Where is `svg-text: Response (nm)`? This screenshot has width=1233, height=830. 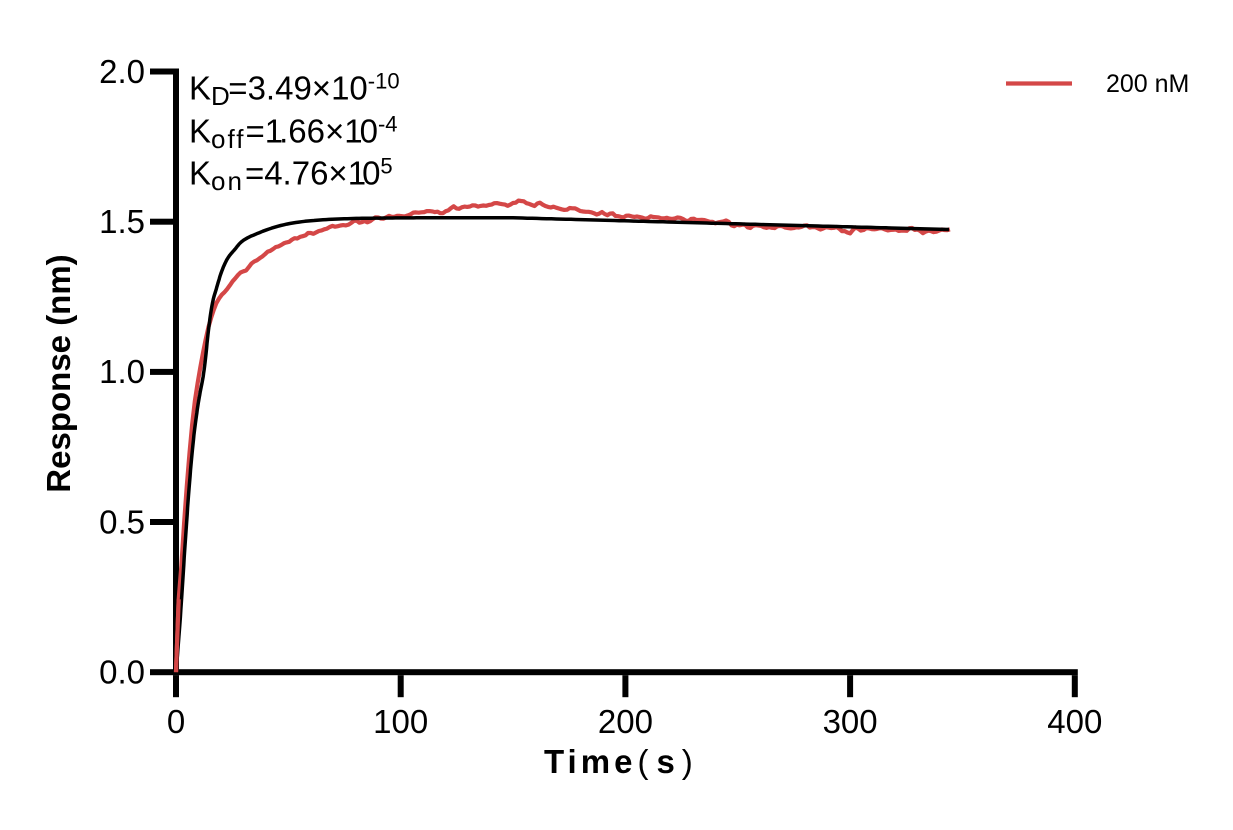 svg-text: Response (nm) is located at coordinates (58, 373).